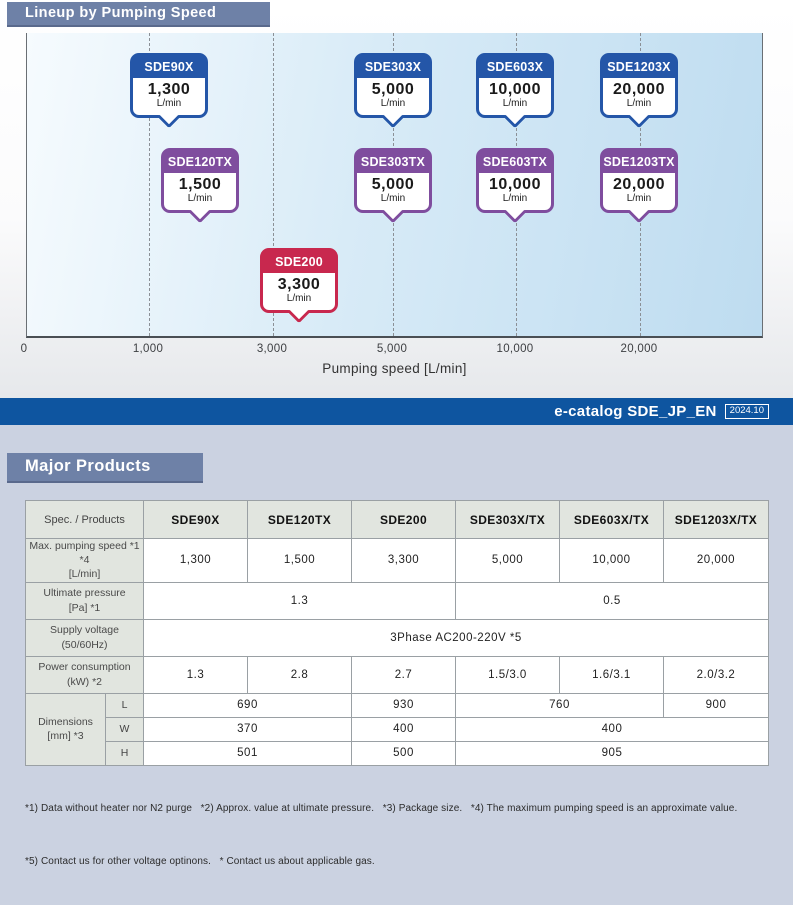 This screenshot has height=905, width=793. I want to click on major-products-header: Major Products, so click(105, 468).